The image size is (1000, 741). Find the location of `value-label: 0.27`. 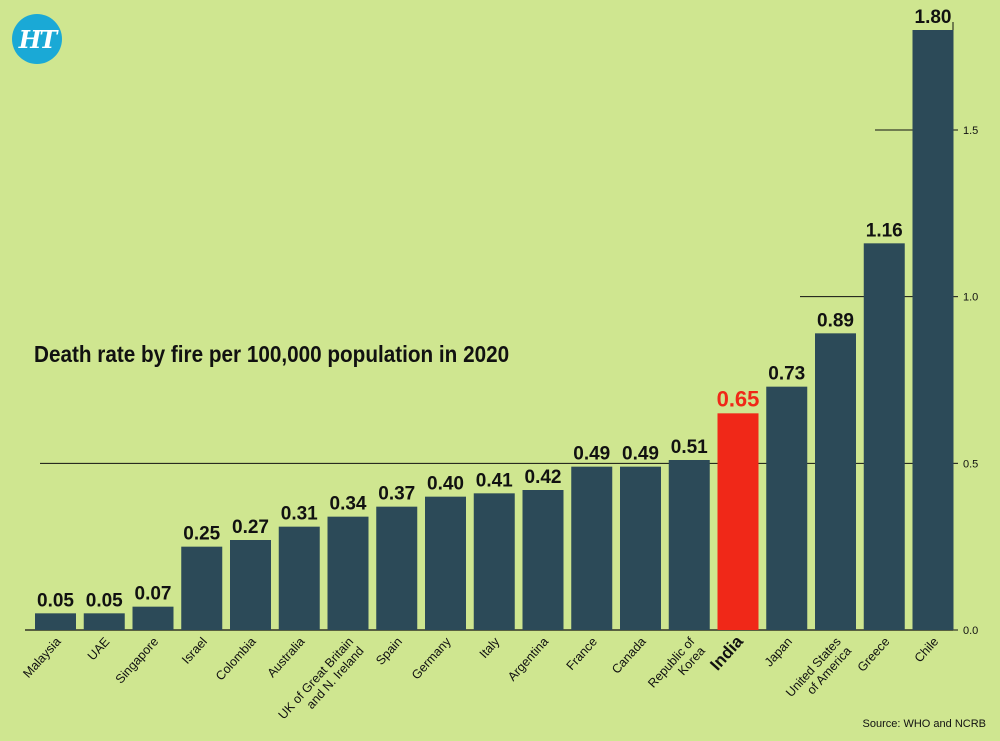

value-label: 0.27 is located at coordinates (250, 527).